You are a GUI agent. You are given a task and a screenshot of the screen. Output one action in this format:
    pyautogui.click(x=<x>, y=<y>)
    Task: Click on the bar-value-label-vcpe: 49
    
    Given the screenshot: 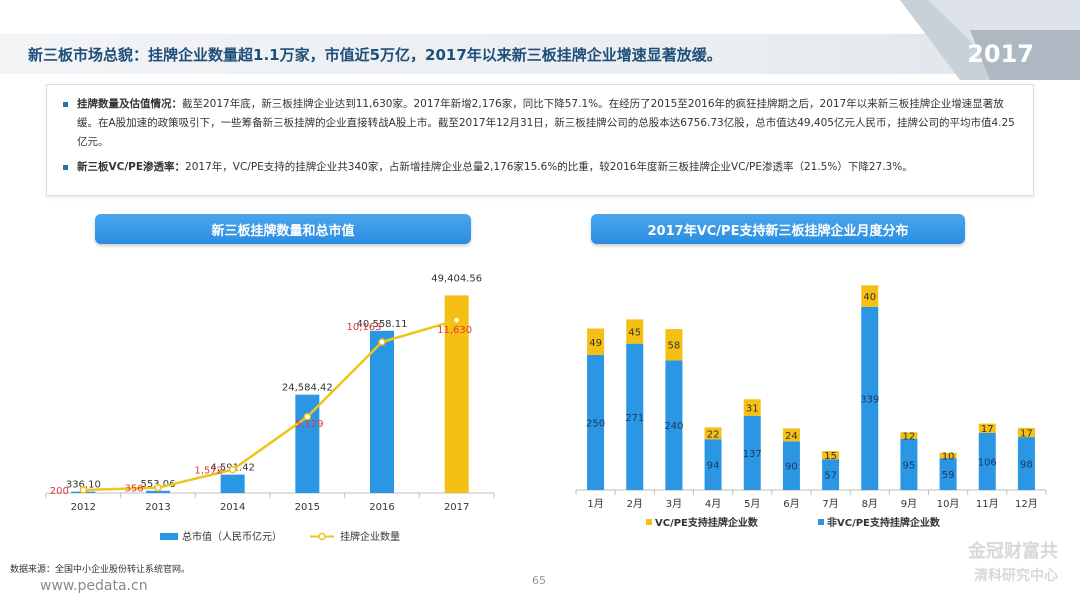 What is the action you would take?
    pyautogui.click(x=595, y=343)
    